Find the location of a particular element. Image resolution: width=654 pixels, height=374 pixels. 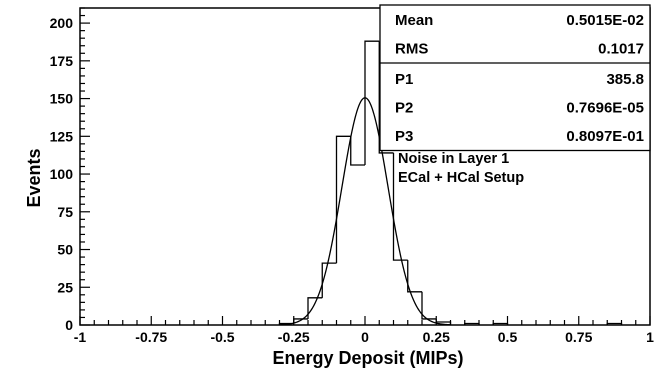

y-tick-label: 75 is located at coordinates (65, 212).